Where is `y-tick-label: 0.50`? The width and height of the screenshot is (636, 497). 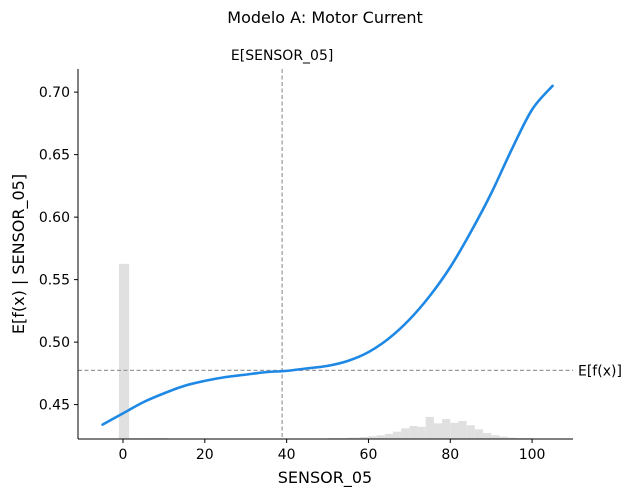 y-tick-label: 0.50 is located at coordinates (54, 343).